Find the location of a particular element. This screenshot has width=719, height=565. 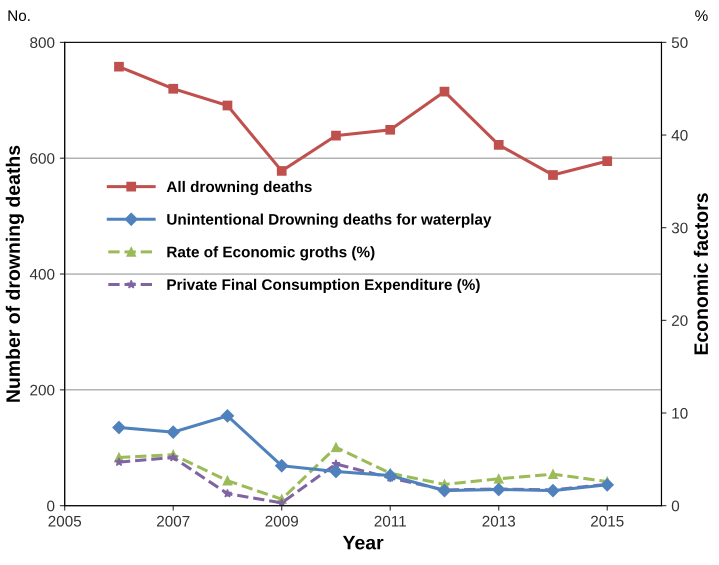

y2-tick-label: 20 is located at coordinates (680, 320).